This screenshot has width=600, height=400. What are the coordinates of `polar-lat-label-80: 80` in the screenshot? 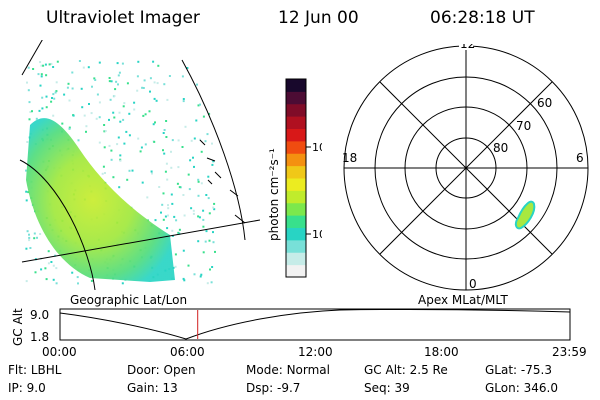 It's located at (500, 148).